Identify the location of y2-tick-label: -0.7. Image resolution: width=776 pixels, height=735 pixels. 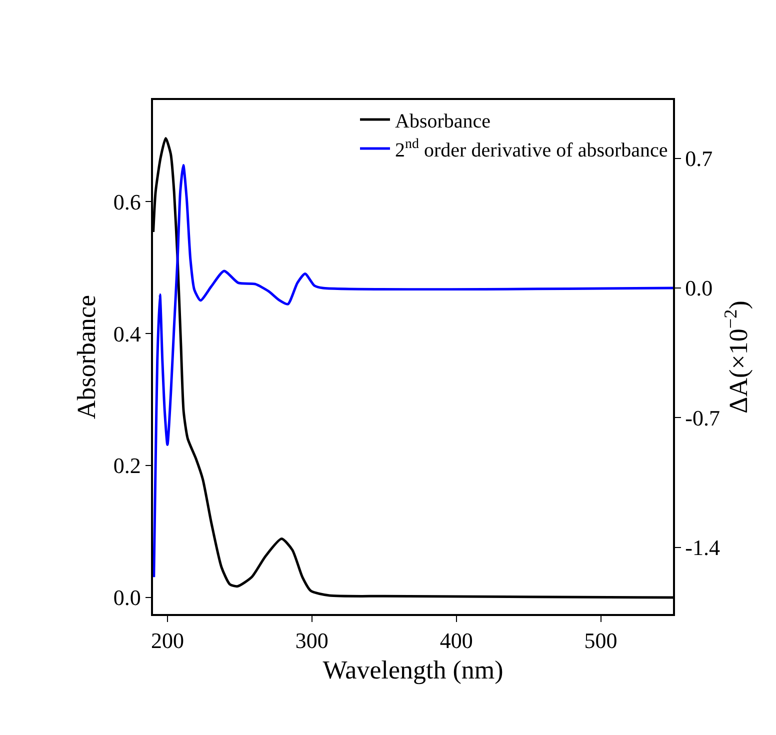
(702, 417).